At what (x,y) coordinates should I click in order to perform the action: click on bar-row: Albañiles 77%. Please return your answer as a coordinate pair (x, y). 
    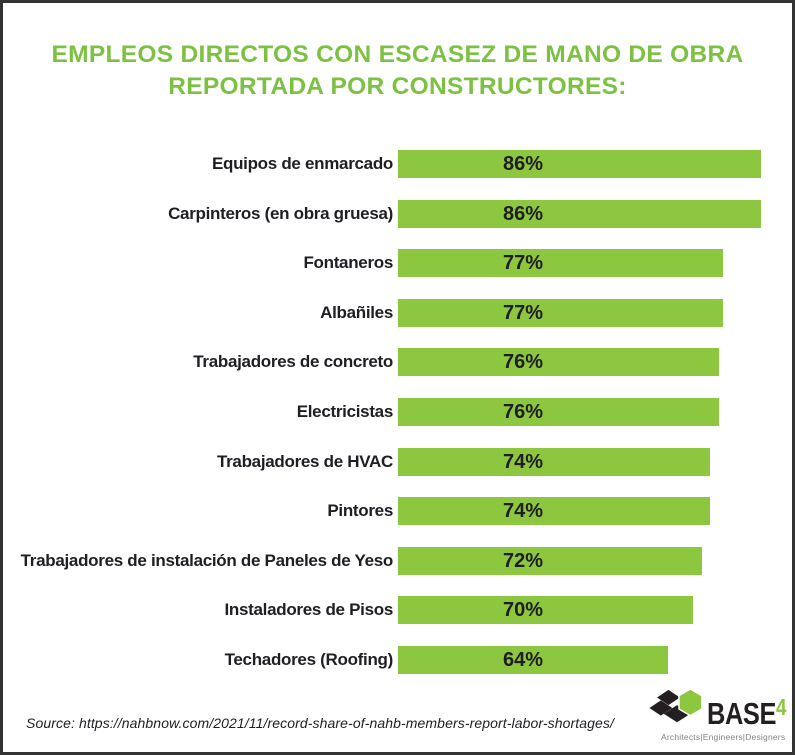
    Looking at the image, I should click on (397, 312).